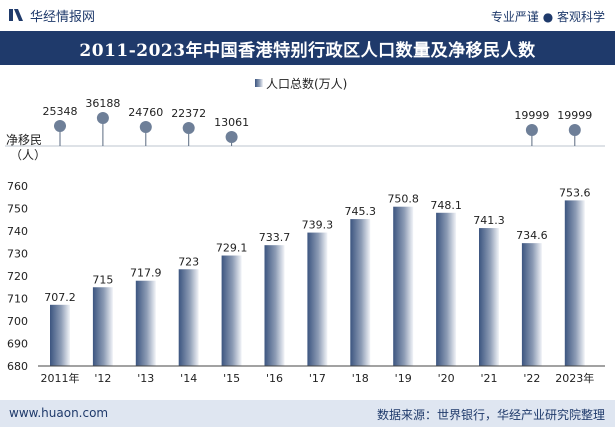  What do you see at coordinates (188, 378) in the screenshot?
I see `x-tick-label: '14` at bounding box center [188, 378].